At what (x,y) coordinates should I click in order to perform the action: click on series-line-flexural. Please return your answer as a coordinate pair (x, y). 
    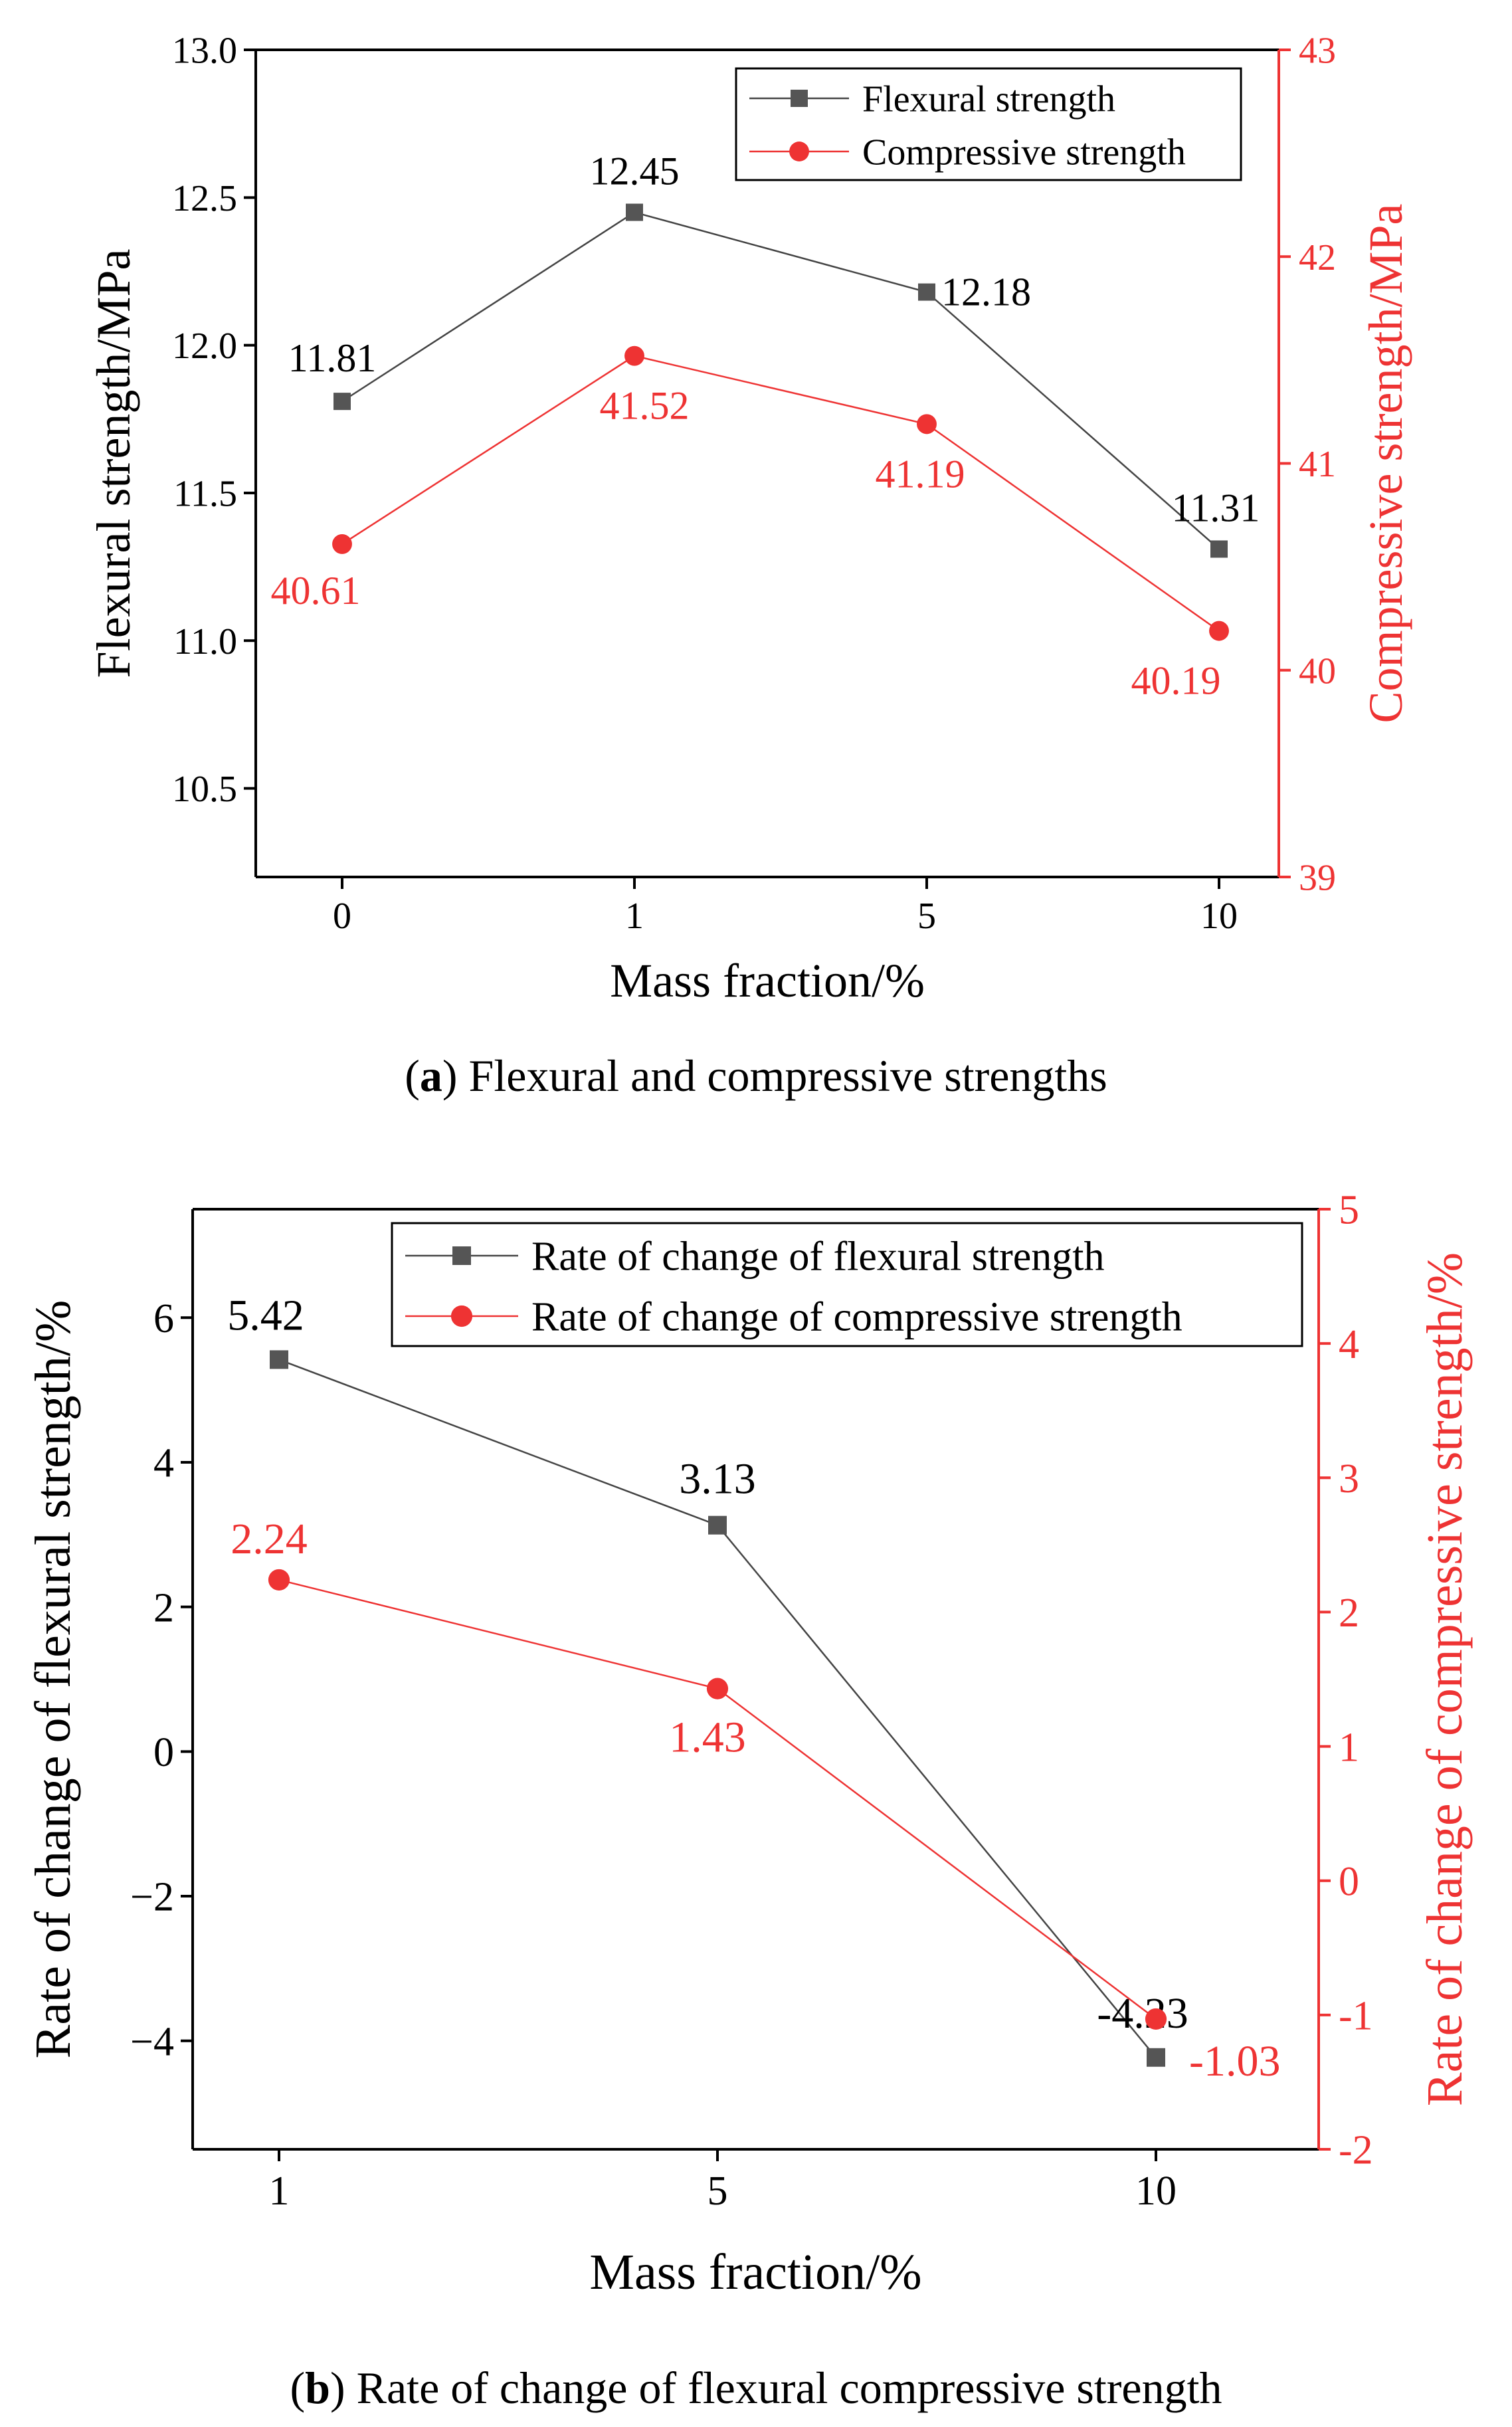
    Looking at the image, I should click on (780, 380).